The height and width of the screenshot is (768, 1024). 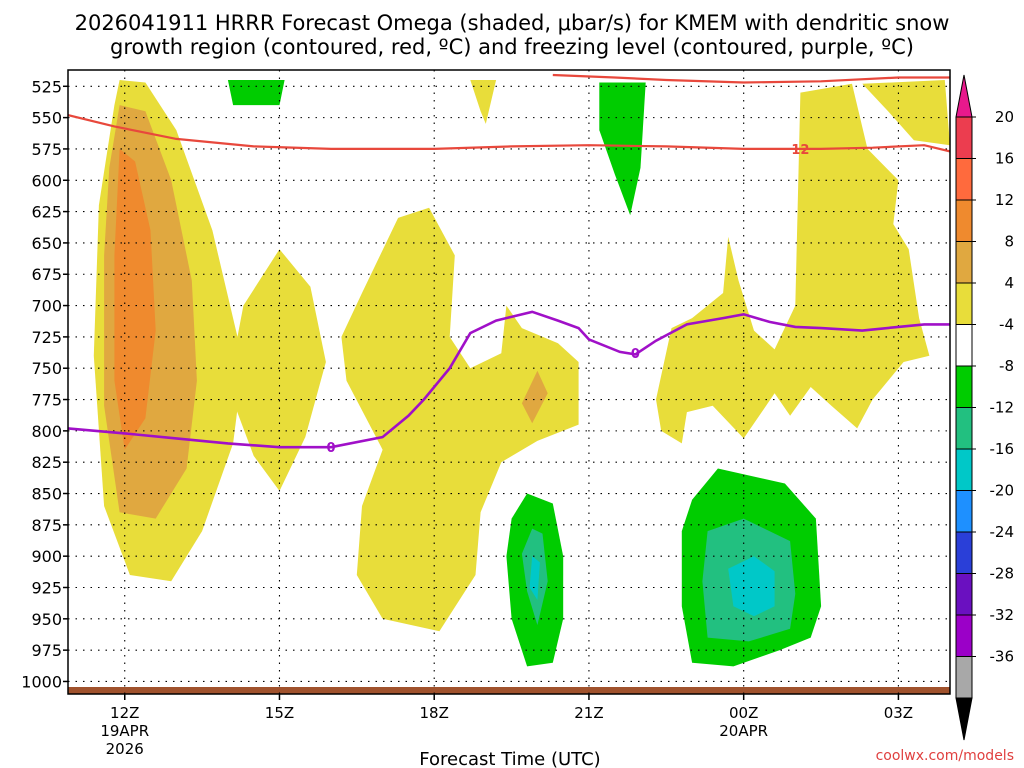 I want to click on colorbar: 20 16 12 8 4 -4 -8 -12 -16 -20 -24 -28 -32 -36, so click(x=985, y=407).